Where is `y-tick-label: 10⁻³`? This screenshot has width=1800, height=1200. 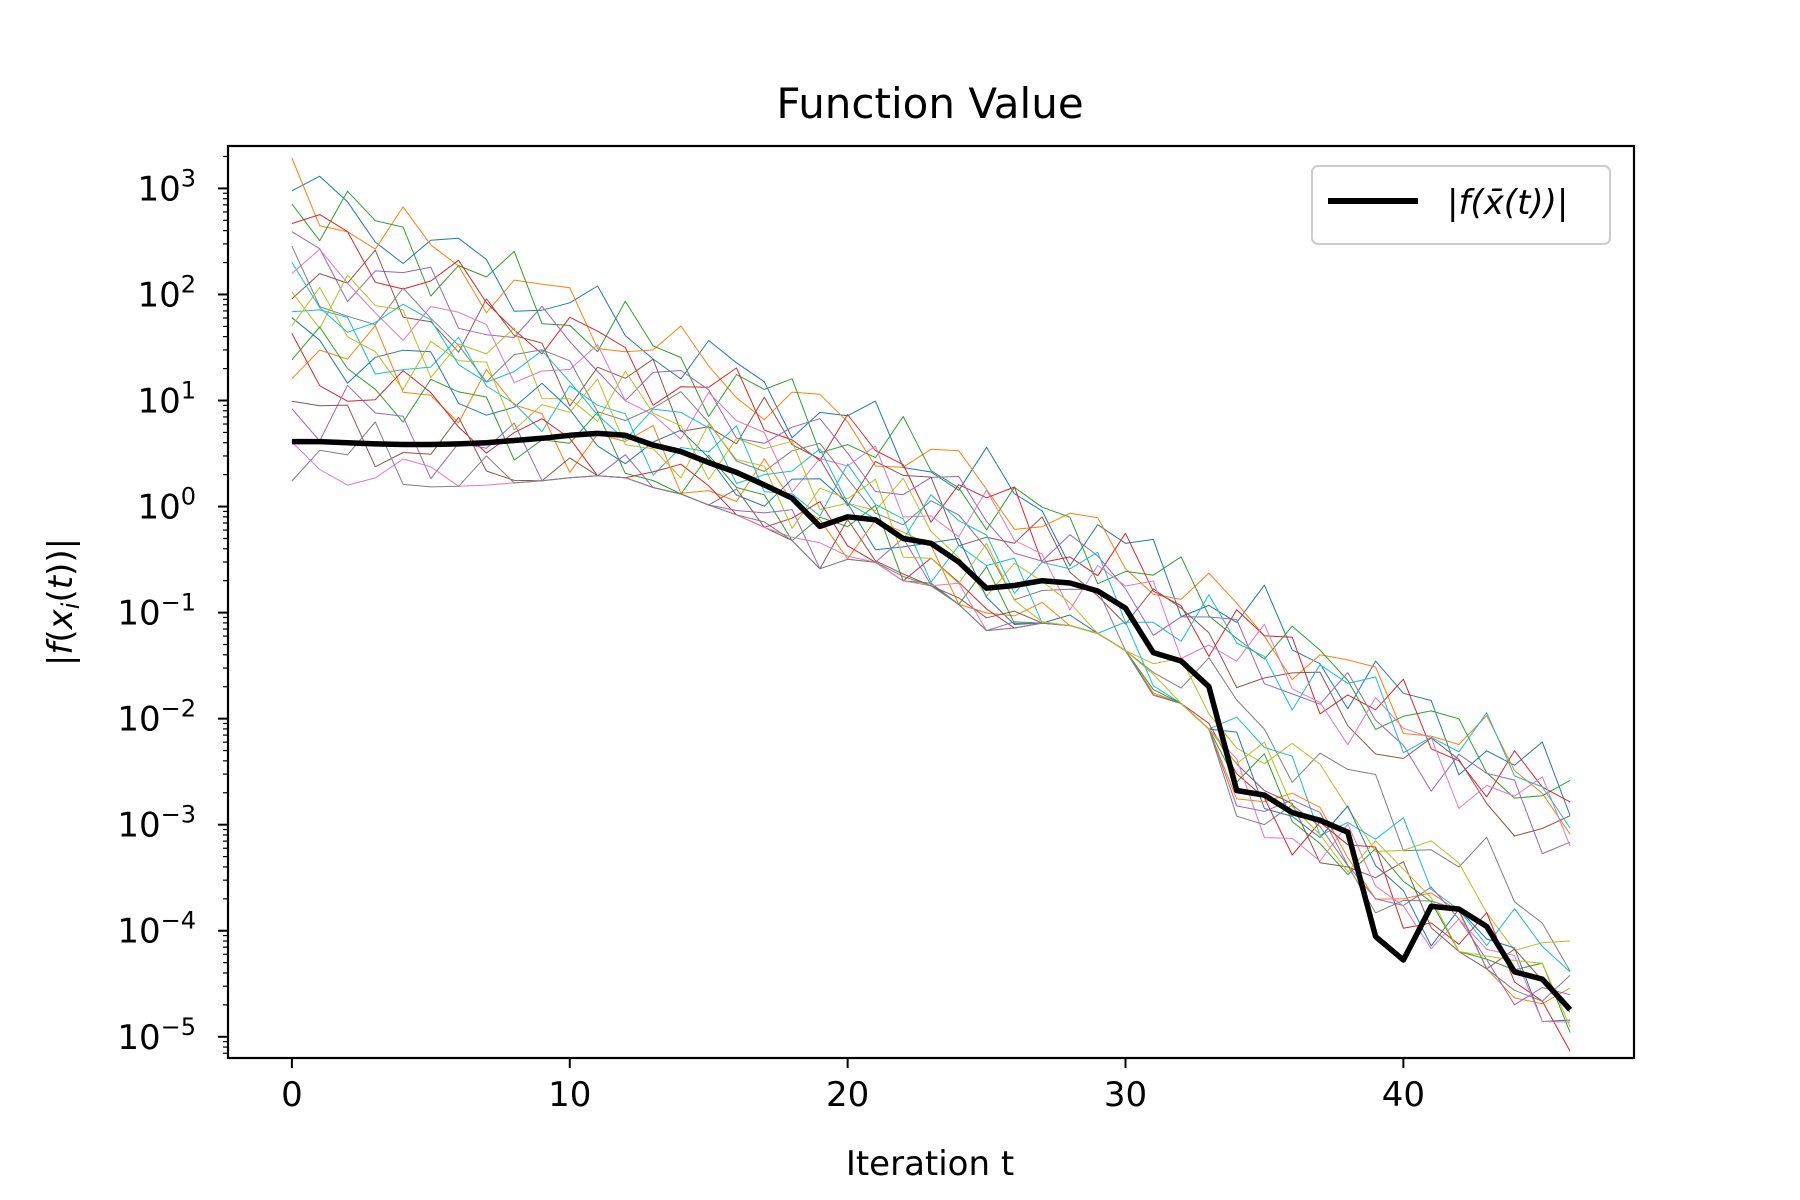 y-tick-label: 10⁻³ is located at coordinates (156, 823).